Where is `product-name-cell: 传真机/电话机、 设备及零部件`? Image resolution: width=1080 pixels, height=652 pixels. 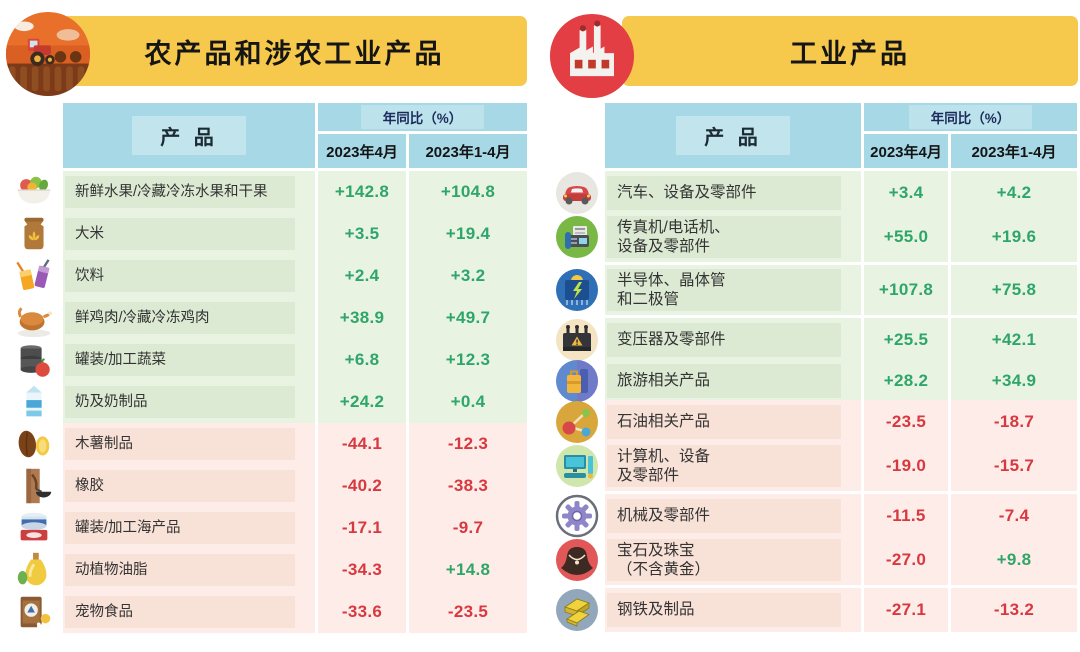
product-name-cell: 传真机/电话机、 设备及零部件 is located at coordinates (733, 237).